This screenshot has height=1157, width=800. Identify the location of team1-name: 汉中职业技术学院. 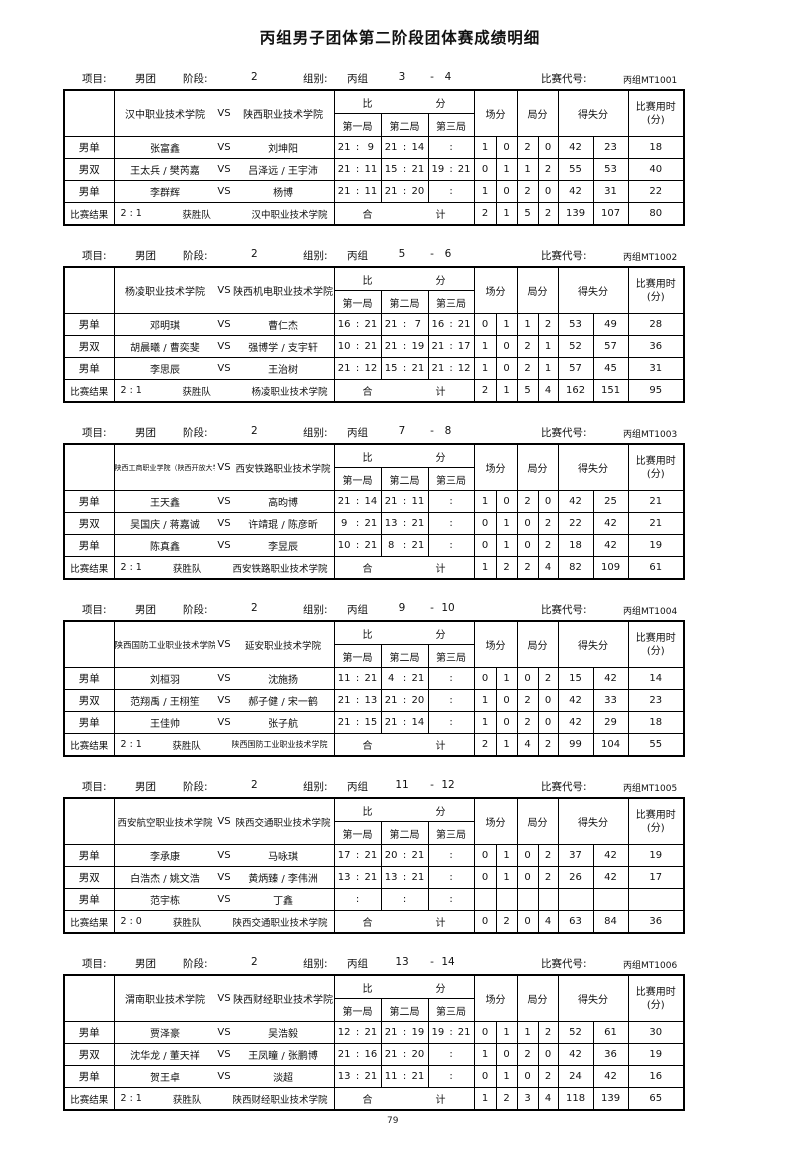
(164, 115).